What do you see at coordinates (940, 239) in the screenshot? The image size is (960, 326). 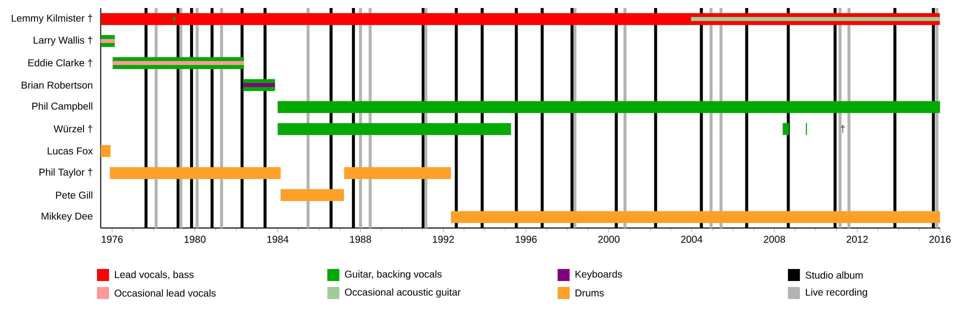 I see `x-tick-label: 2016` at bounding box center [940, 239].